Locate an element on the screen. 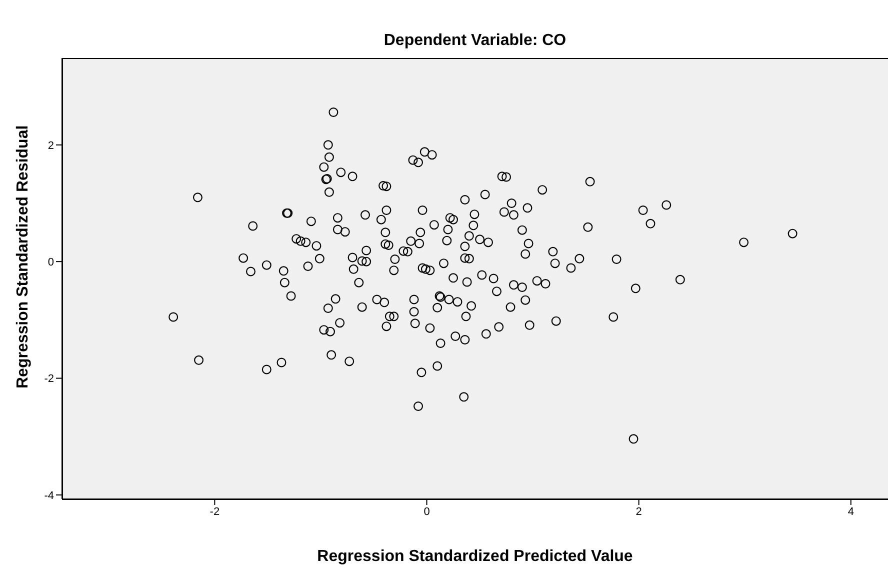 The width and height of the screenshot is (888, 575). y-tick-label: -2 is located at coordinates (49, 379).